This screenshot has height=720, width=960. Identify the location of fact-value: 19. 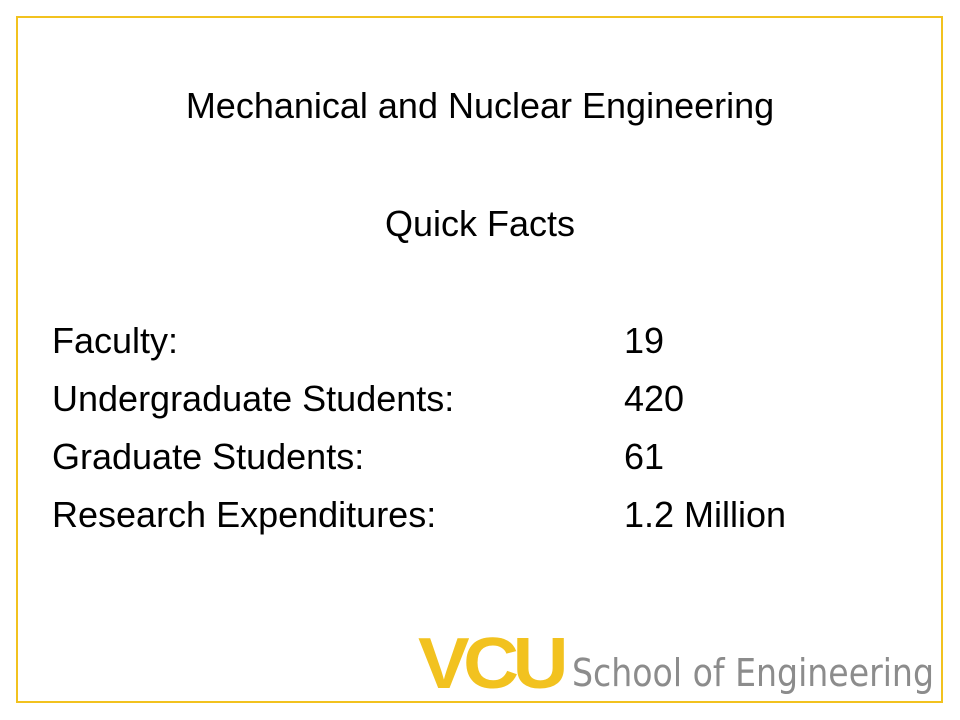
(644, 340).